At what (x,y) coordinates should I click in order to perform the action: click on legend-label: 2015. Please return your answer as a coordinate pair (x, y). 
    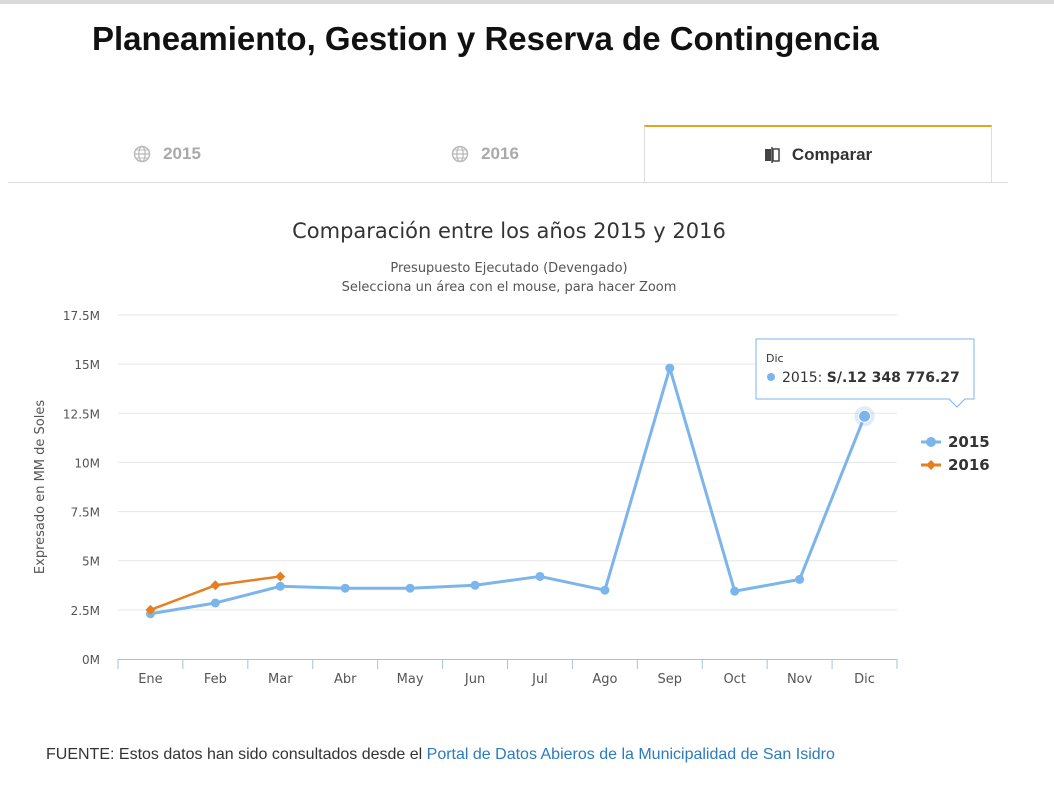
    Looking at the image, I should click on (969, 442).